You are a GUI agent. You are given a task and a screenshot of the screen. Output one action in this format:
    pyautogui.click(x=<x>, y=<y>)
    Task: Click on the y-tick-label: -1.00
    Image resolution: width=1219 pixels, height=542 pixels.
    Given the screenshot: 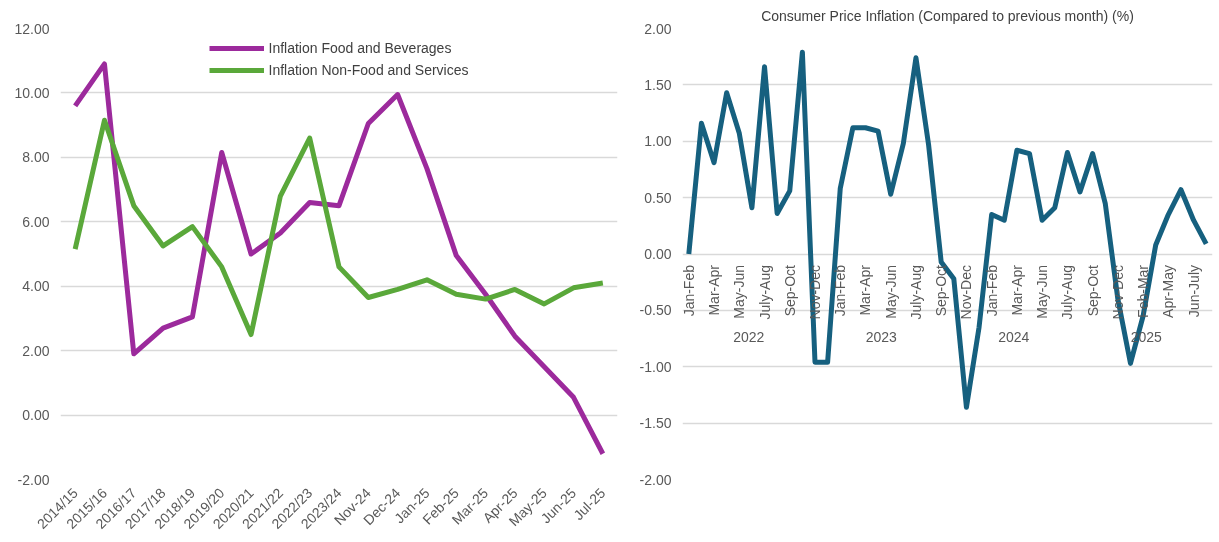 What is the action you would take?
    pyautogui.click(x=655, y=366)
    